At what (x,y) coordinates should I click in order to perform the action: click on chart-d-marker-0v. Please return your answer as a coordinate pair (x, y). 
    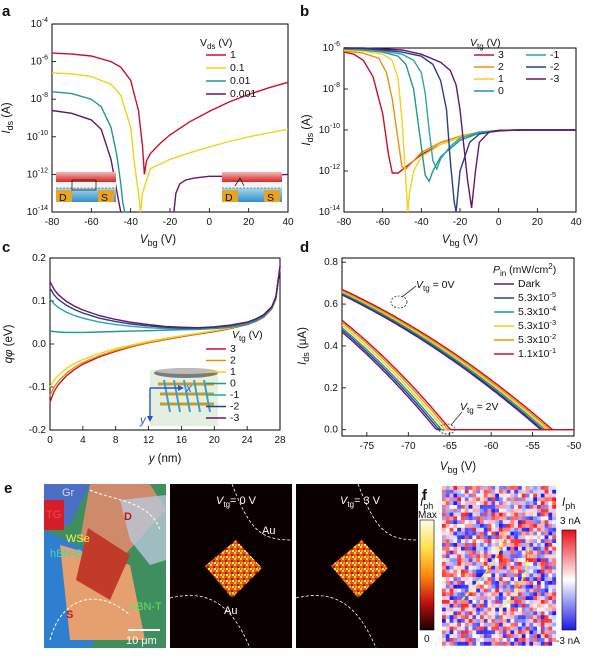
    Looking at the image, I should click on (399, 302).